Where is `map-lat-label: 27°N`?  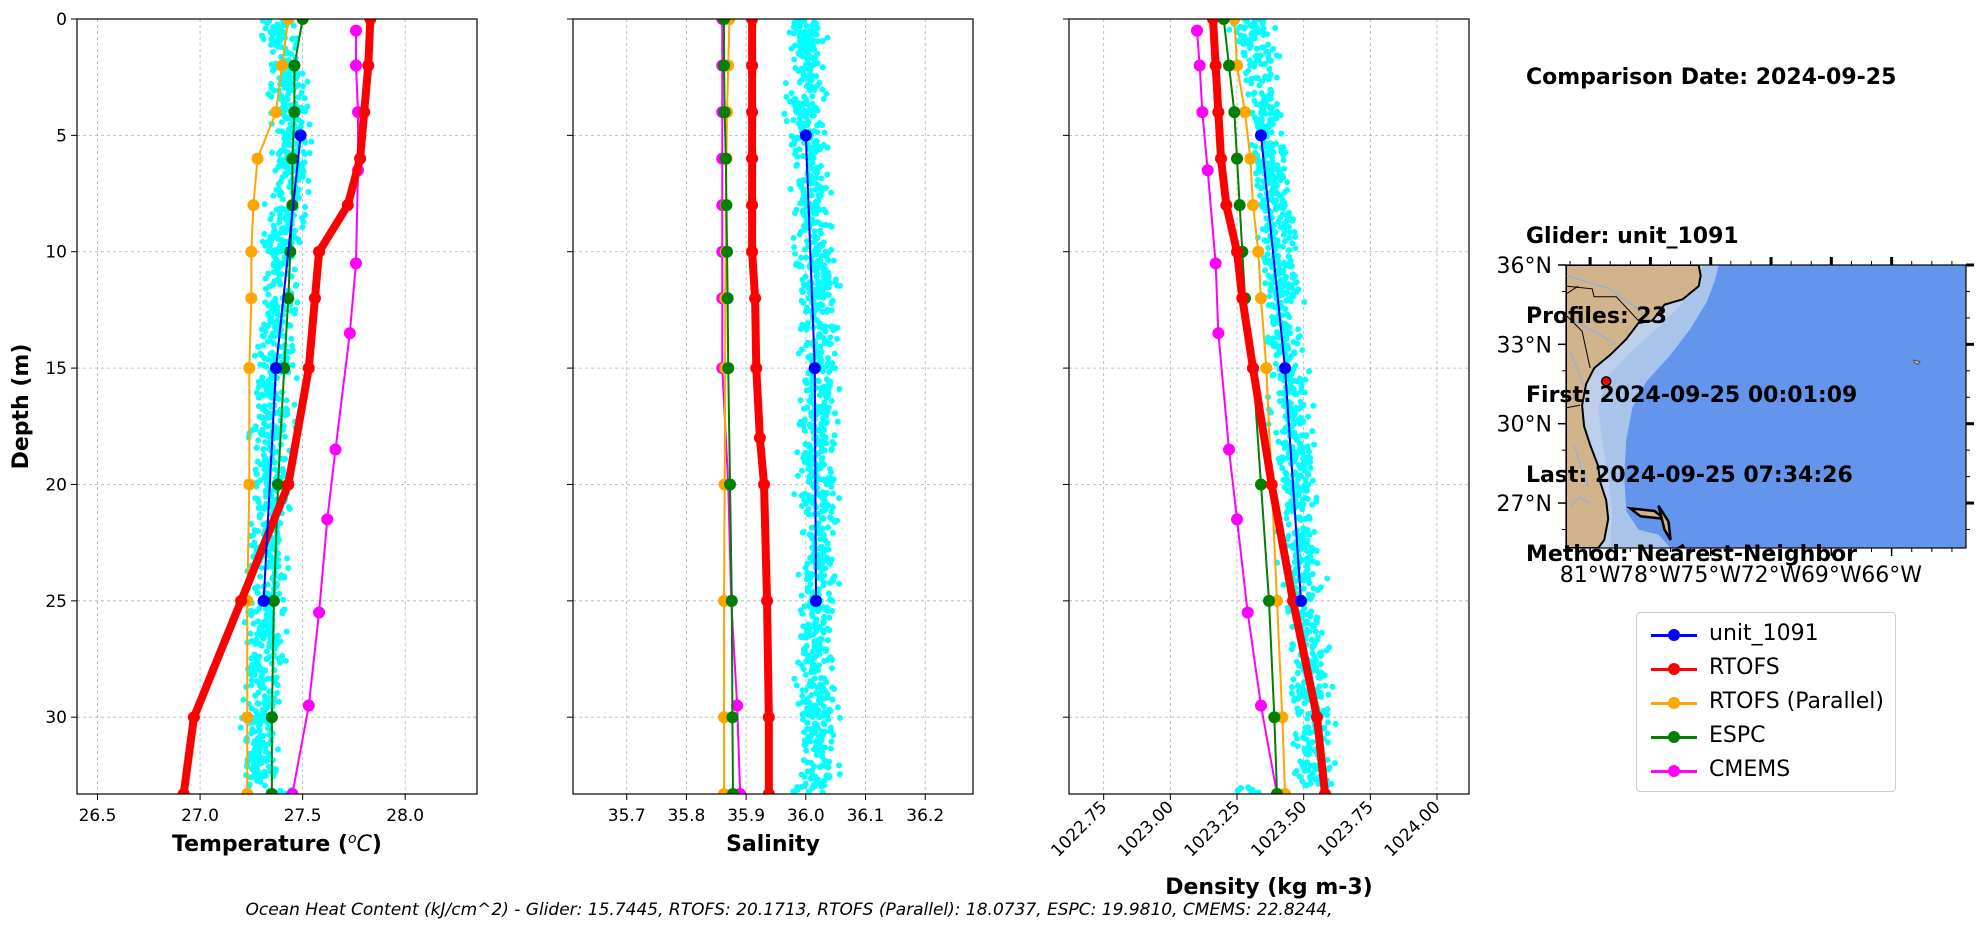
map-lat-label: 27°N is located at coordinates (1524, 504).